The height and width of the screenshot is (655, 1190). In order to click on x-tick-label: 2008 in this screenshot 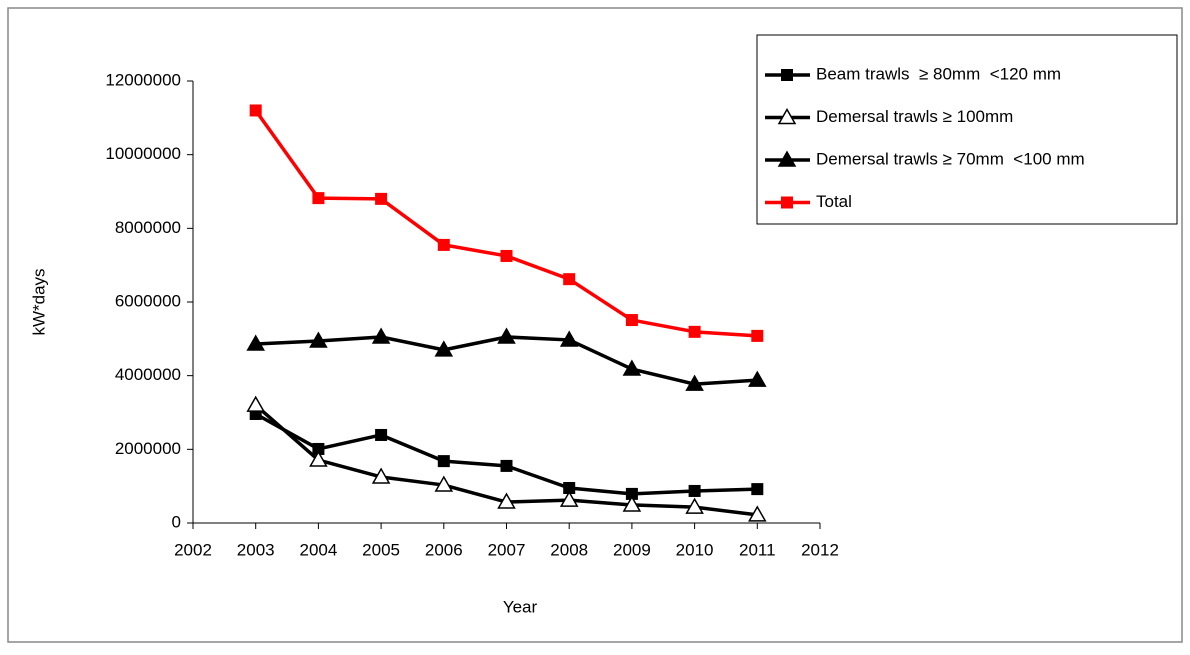, I will do `click(569, 549)`.